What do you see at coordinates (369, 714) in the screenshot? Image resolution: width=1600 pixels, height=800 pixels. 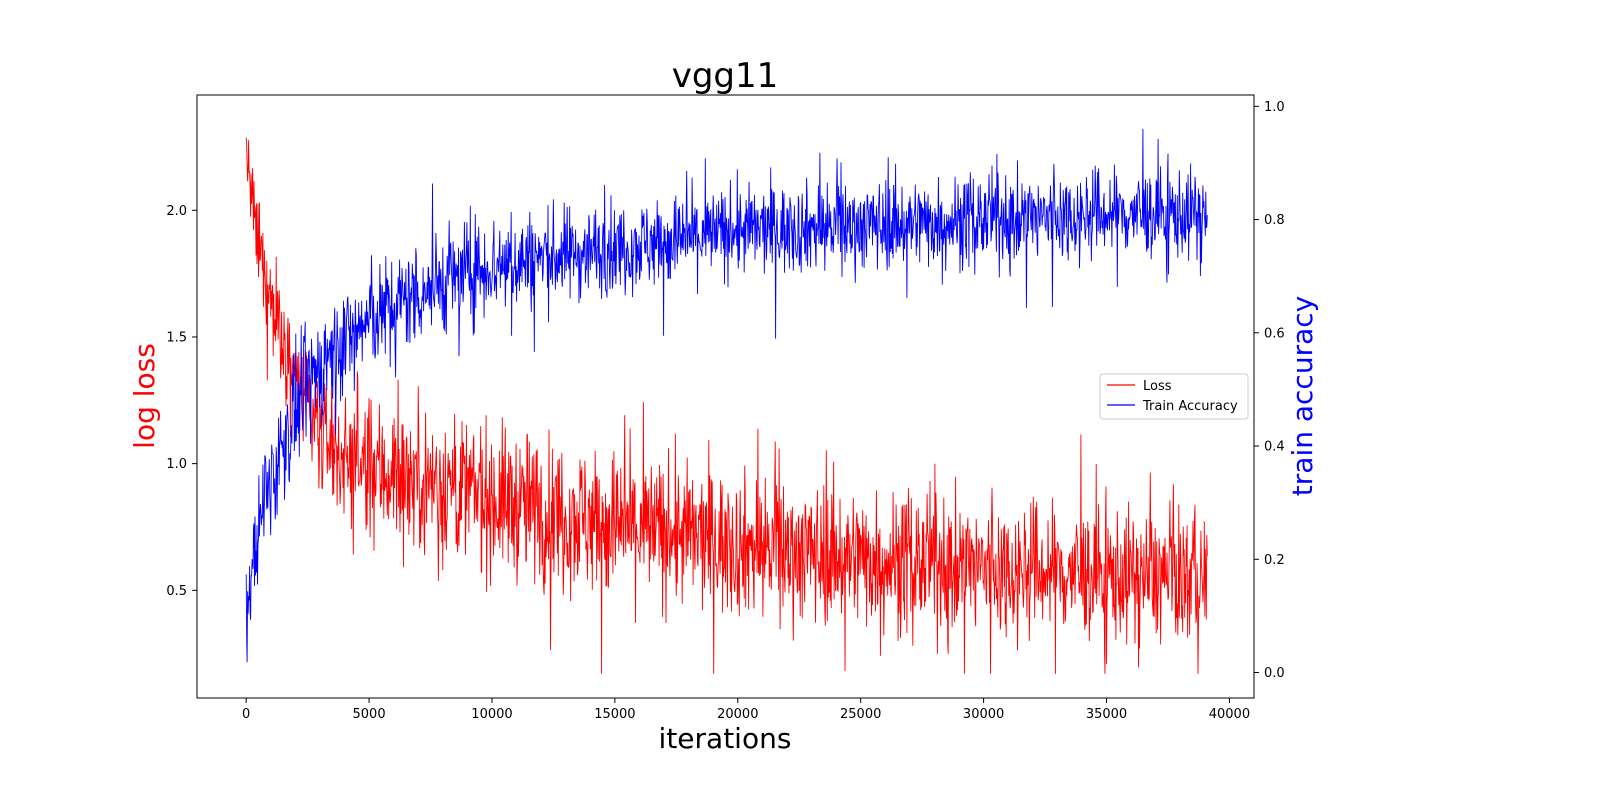 I see `x-tick-label: 5000` at bounding box center [369, 714].